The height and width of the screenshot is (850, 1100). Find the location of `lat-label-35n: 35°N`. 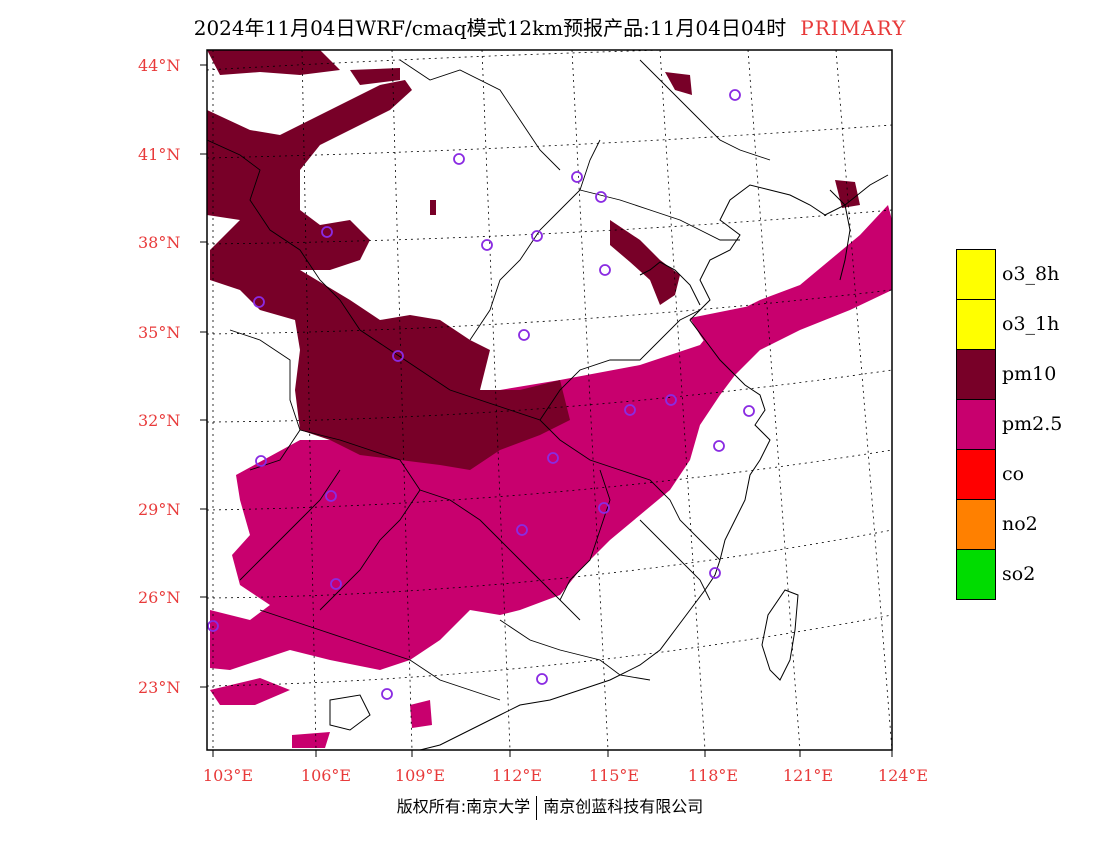

lat-label-35n: 35°N is located at coordinates (159, 332).